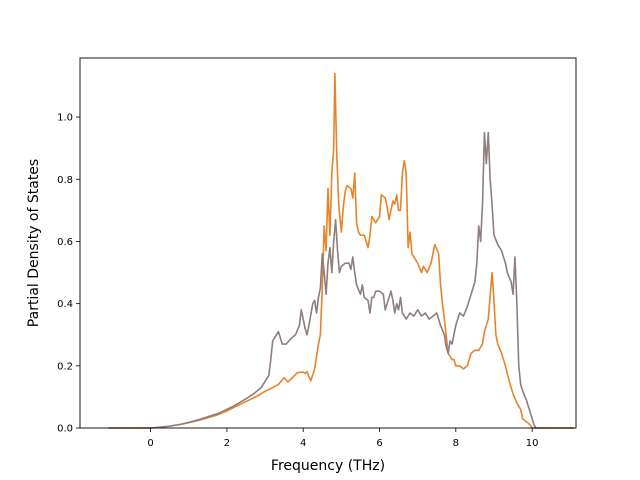 The height and width of the screenshot is (480, 640). What do you see at coordinates (328, 466) in the screenshot?
I see `x-axis-label: Frequency (THz)` at bounding box center [328, 466].